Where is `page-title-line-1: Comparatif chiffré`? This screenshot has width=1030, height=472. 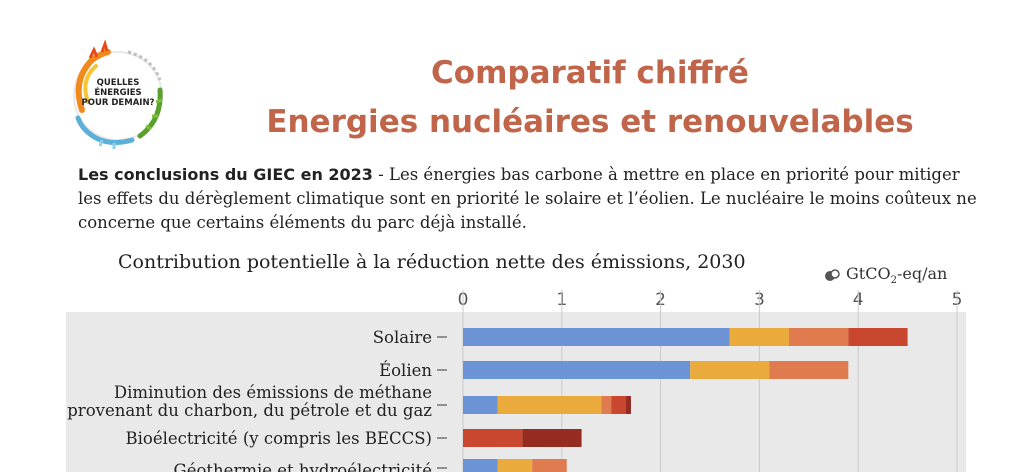 page-title-line-1: Comparatif chiffré is located at coordinates (590, 73).